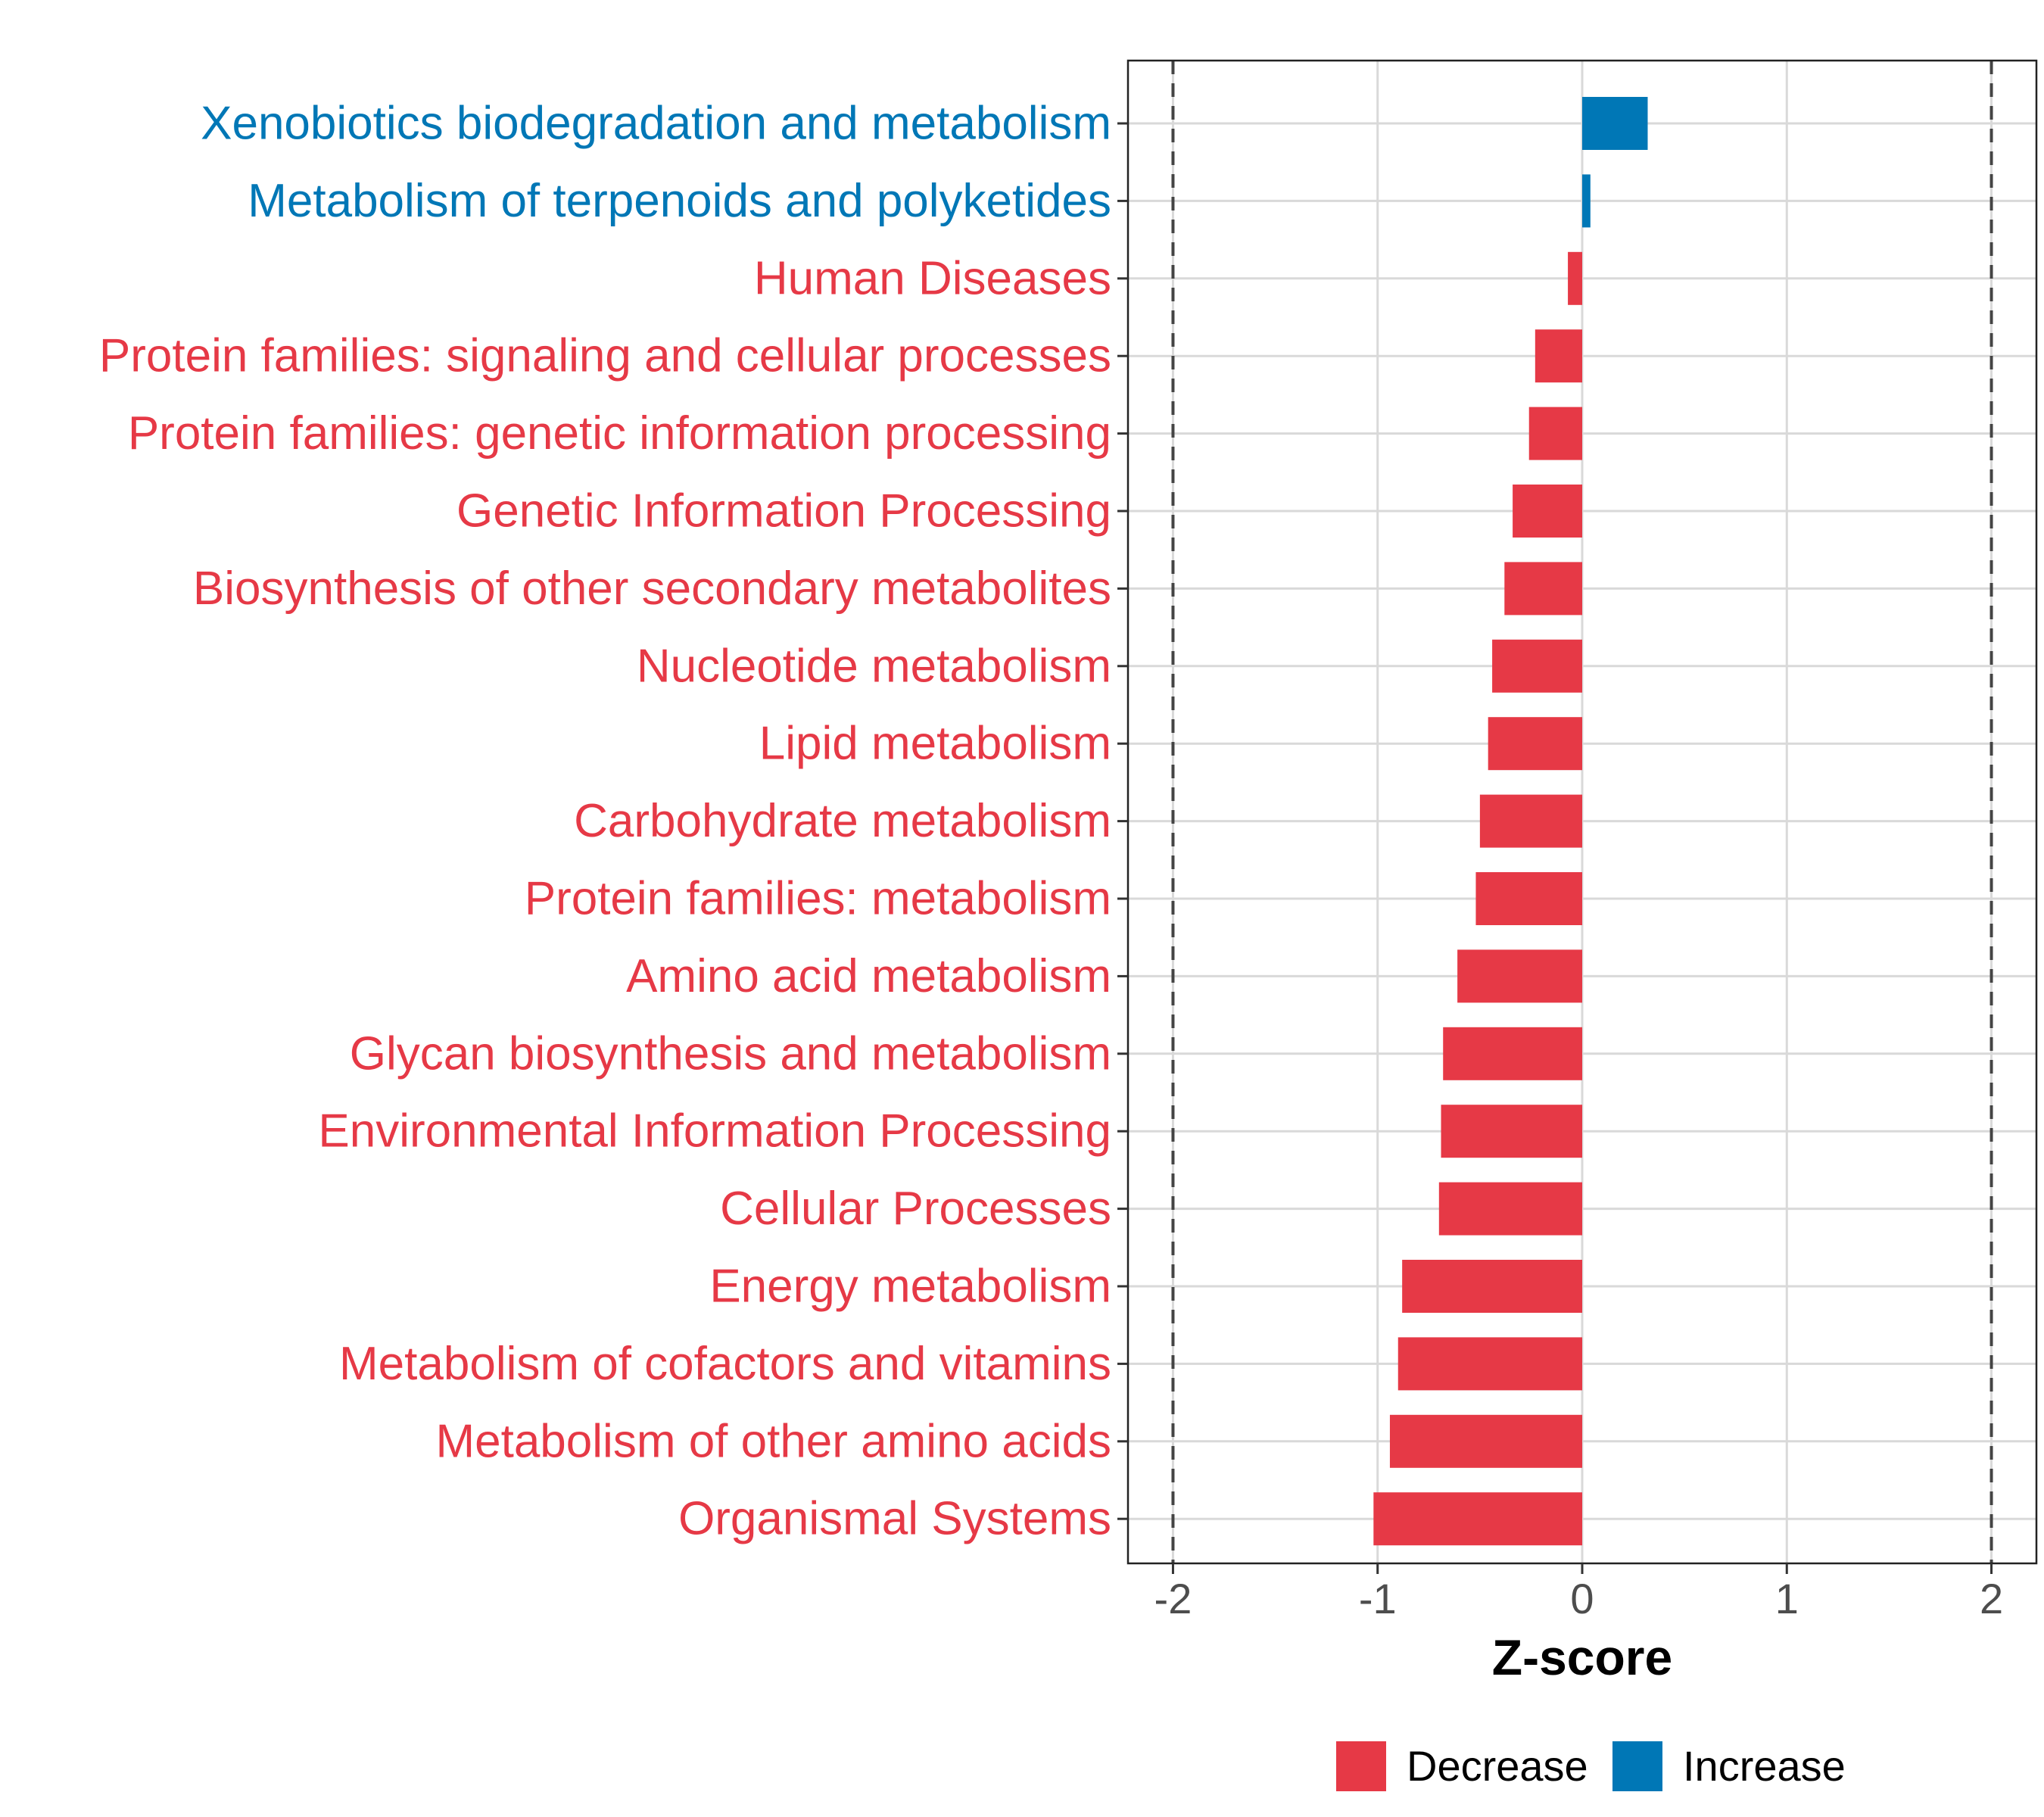 This screenshot has height=1817, width=2044. What do you see at coordinates (679, 201) in the screenshot?
I see `category-label: Metabolism of terpenoids and polyketides` at bounding box center [679, 201].